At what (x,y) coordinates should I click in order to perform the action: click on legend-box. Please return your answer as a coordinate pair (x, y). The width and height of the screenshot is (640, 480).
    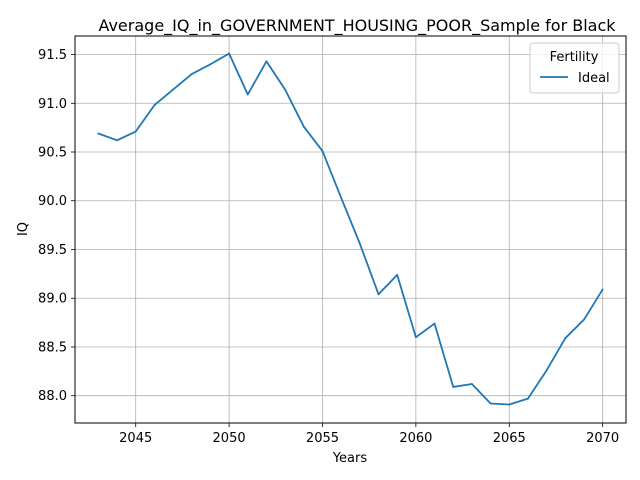
    Looking at the image, I should click on (574, 68).